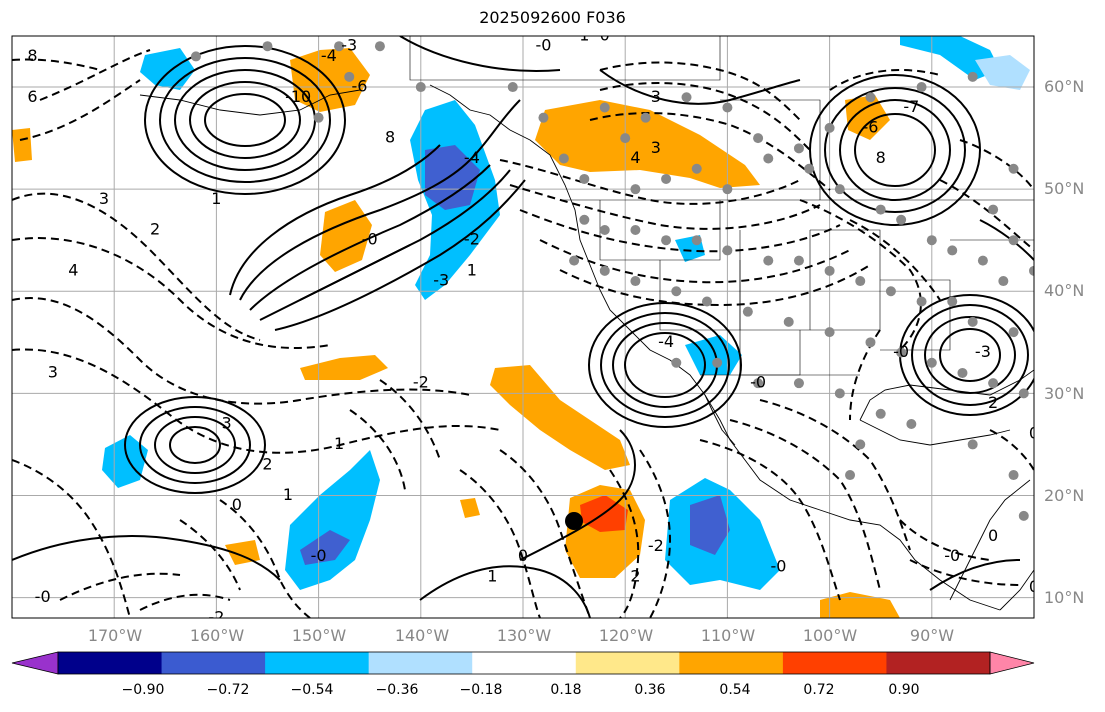 The width and height of the screenshot is (1105, 712). Describe the element at coordinates (574, 521) in the screenshot. I see `storm-center-marker` at that location.